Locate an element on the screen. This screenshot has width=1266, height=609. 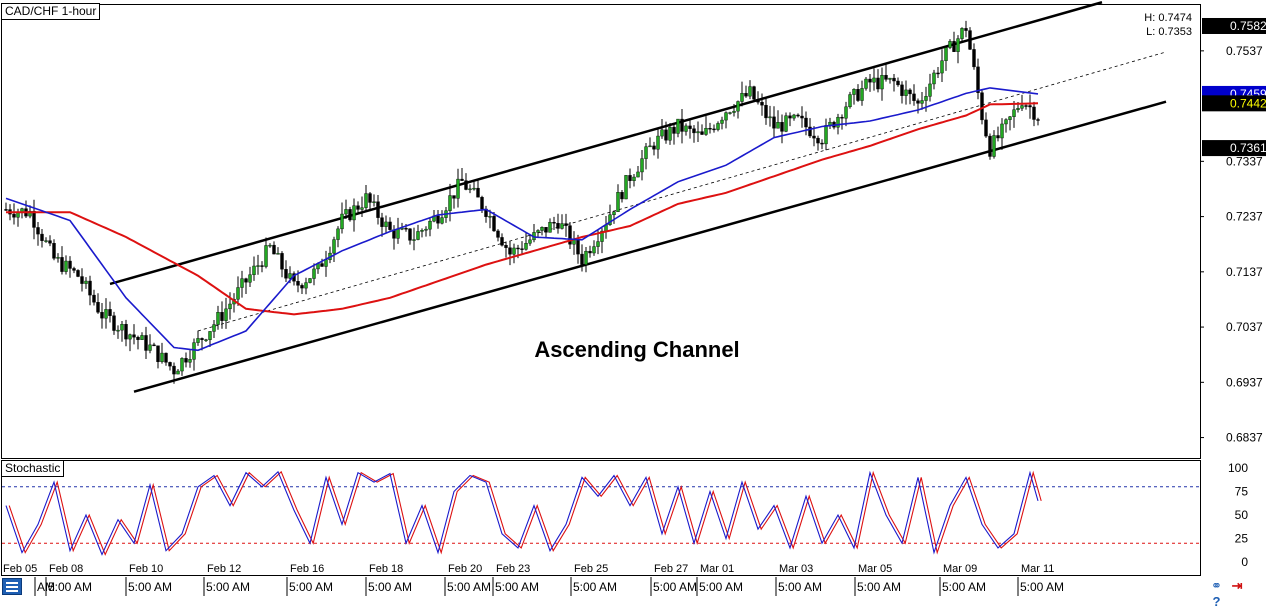
date-label: Feb 10 is located at coordinates (146, 569).